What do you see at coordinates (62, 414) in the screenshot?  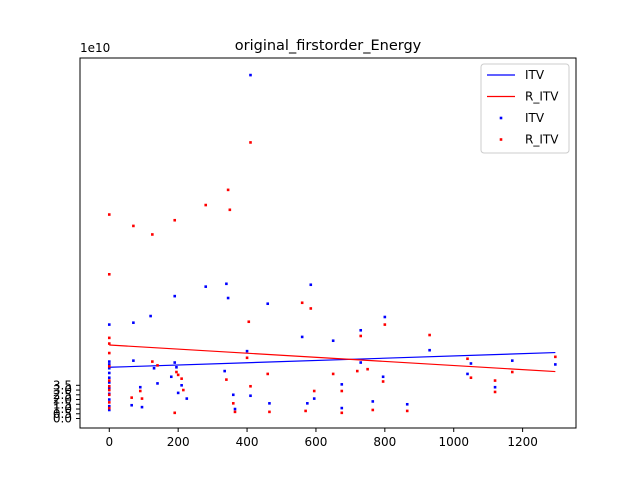 I see `y-tick-label: 0.5` at bounding box center [62, 414].